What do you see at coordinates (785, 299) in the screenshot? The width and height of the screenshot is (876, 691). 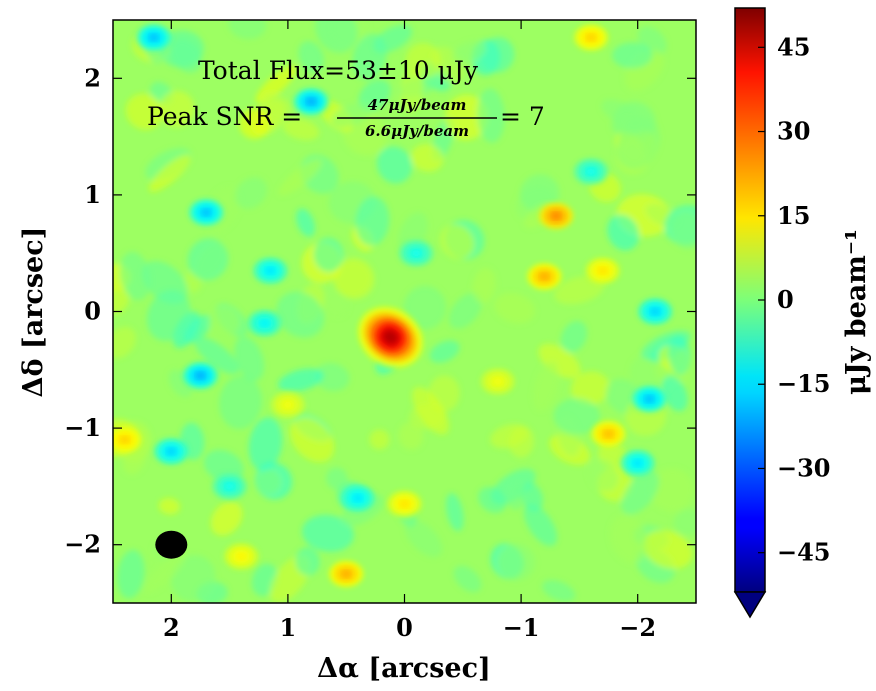 I see `colorbar-tick-label: 0` at bounding box center [785, 299].